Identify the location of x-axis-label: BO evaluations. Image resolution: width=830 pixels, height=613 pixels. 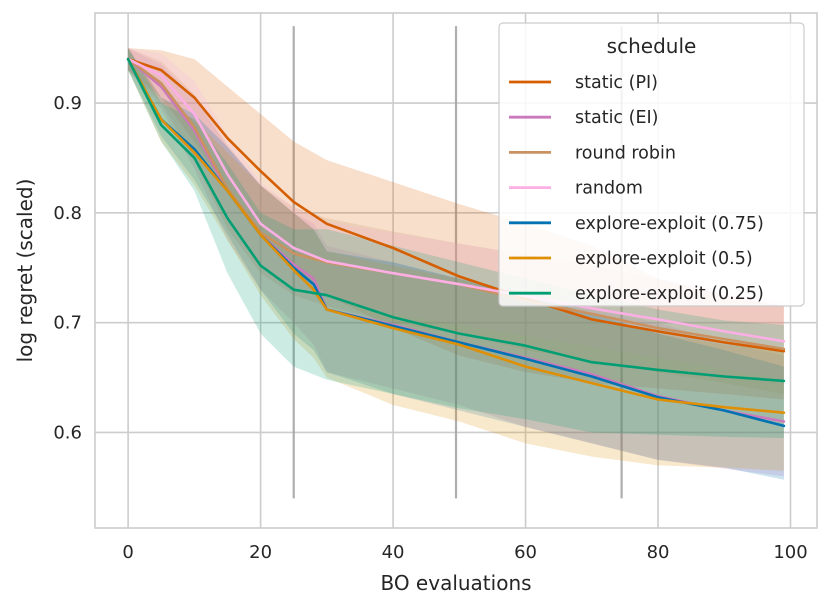
(455, 583).